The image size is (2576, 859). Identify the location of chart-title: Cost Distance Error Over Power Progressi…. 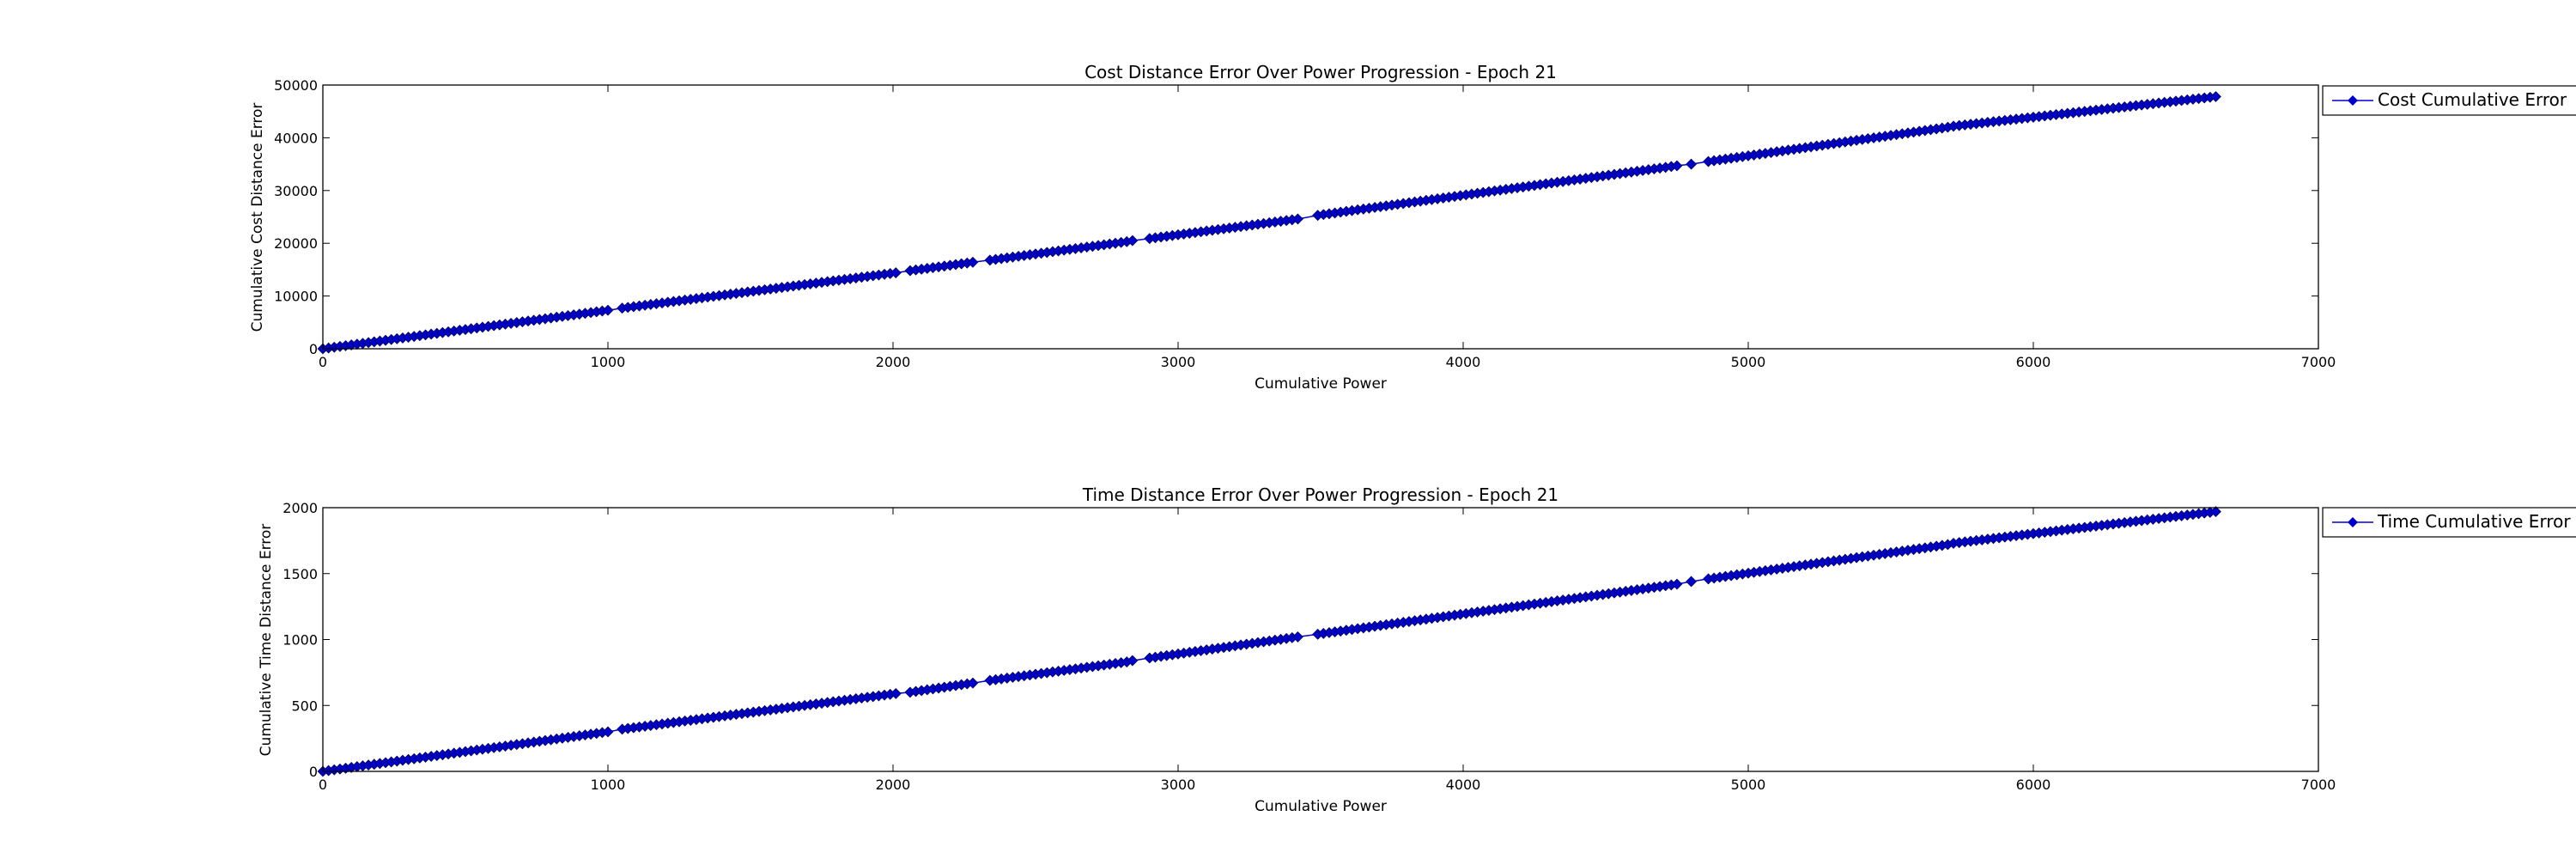
(1320, 72).